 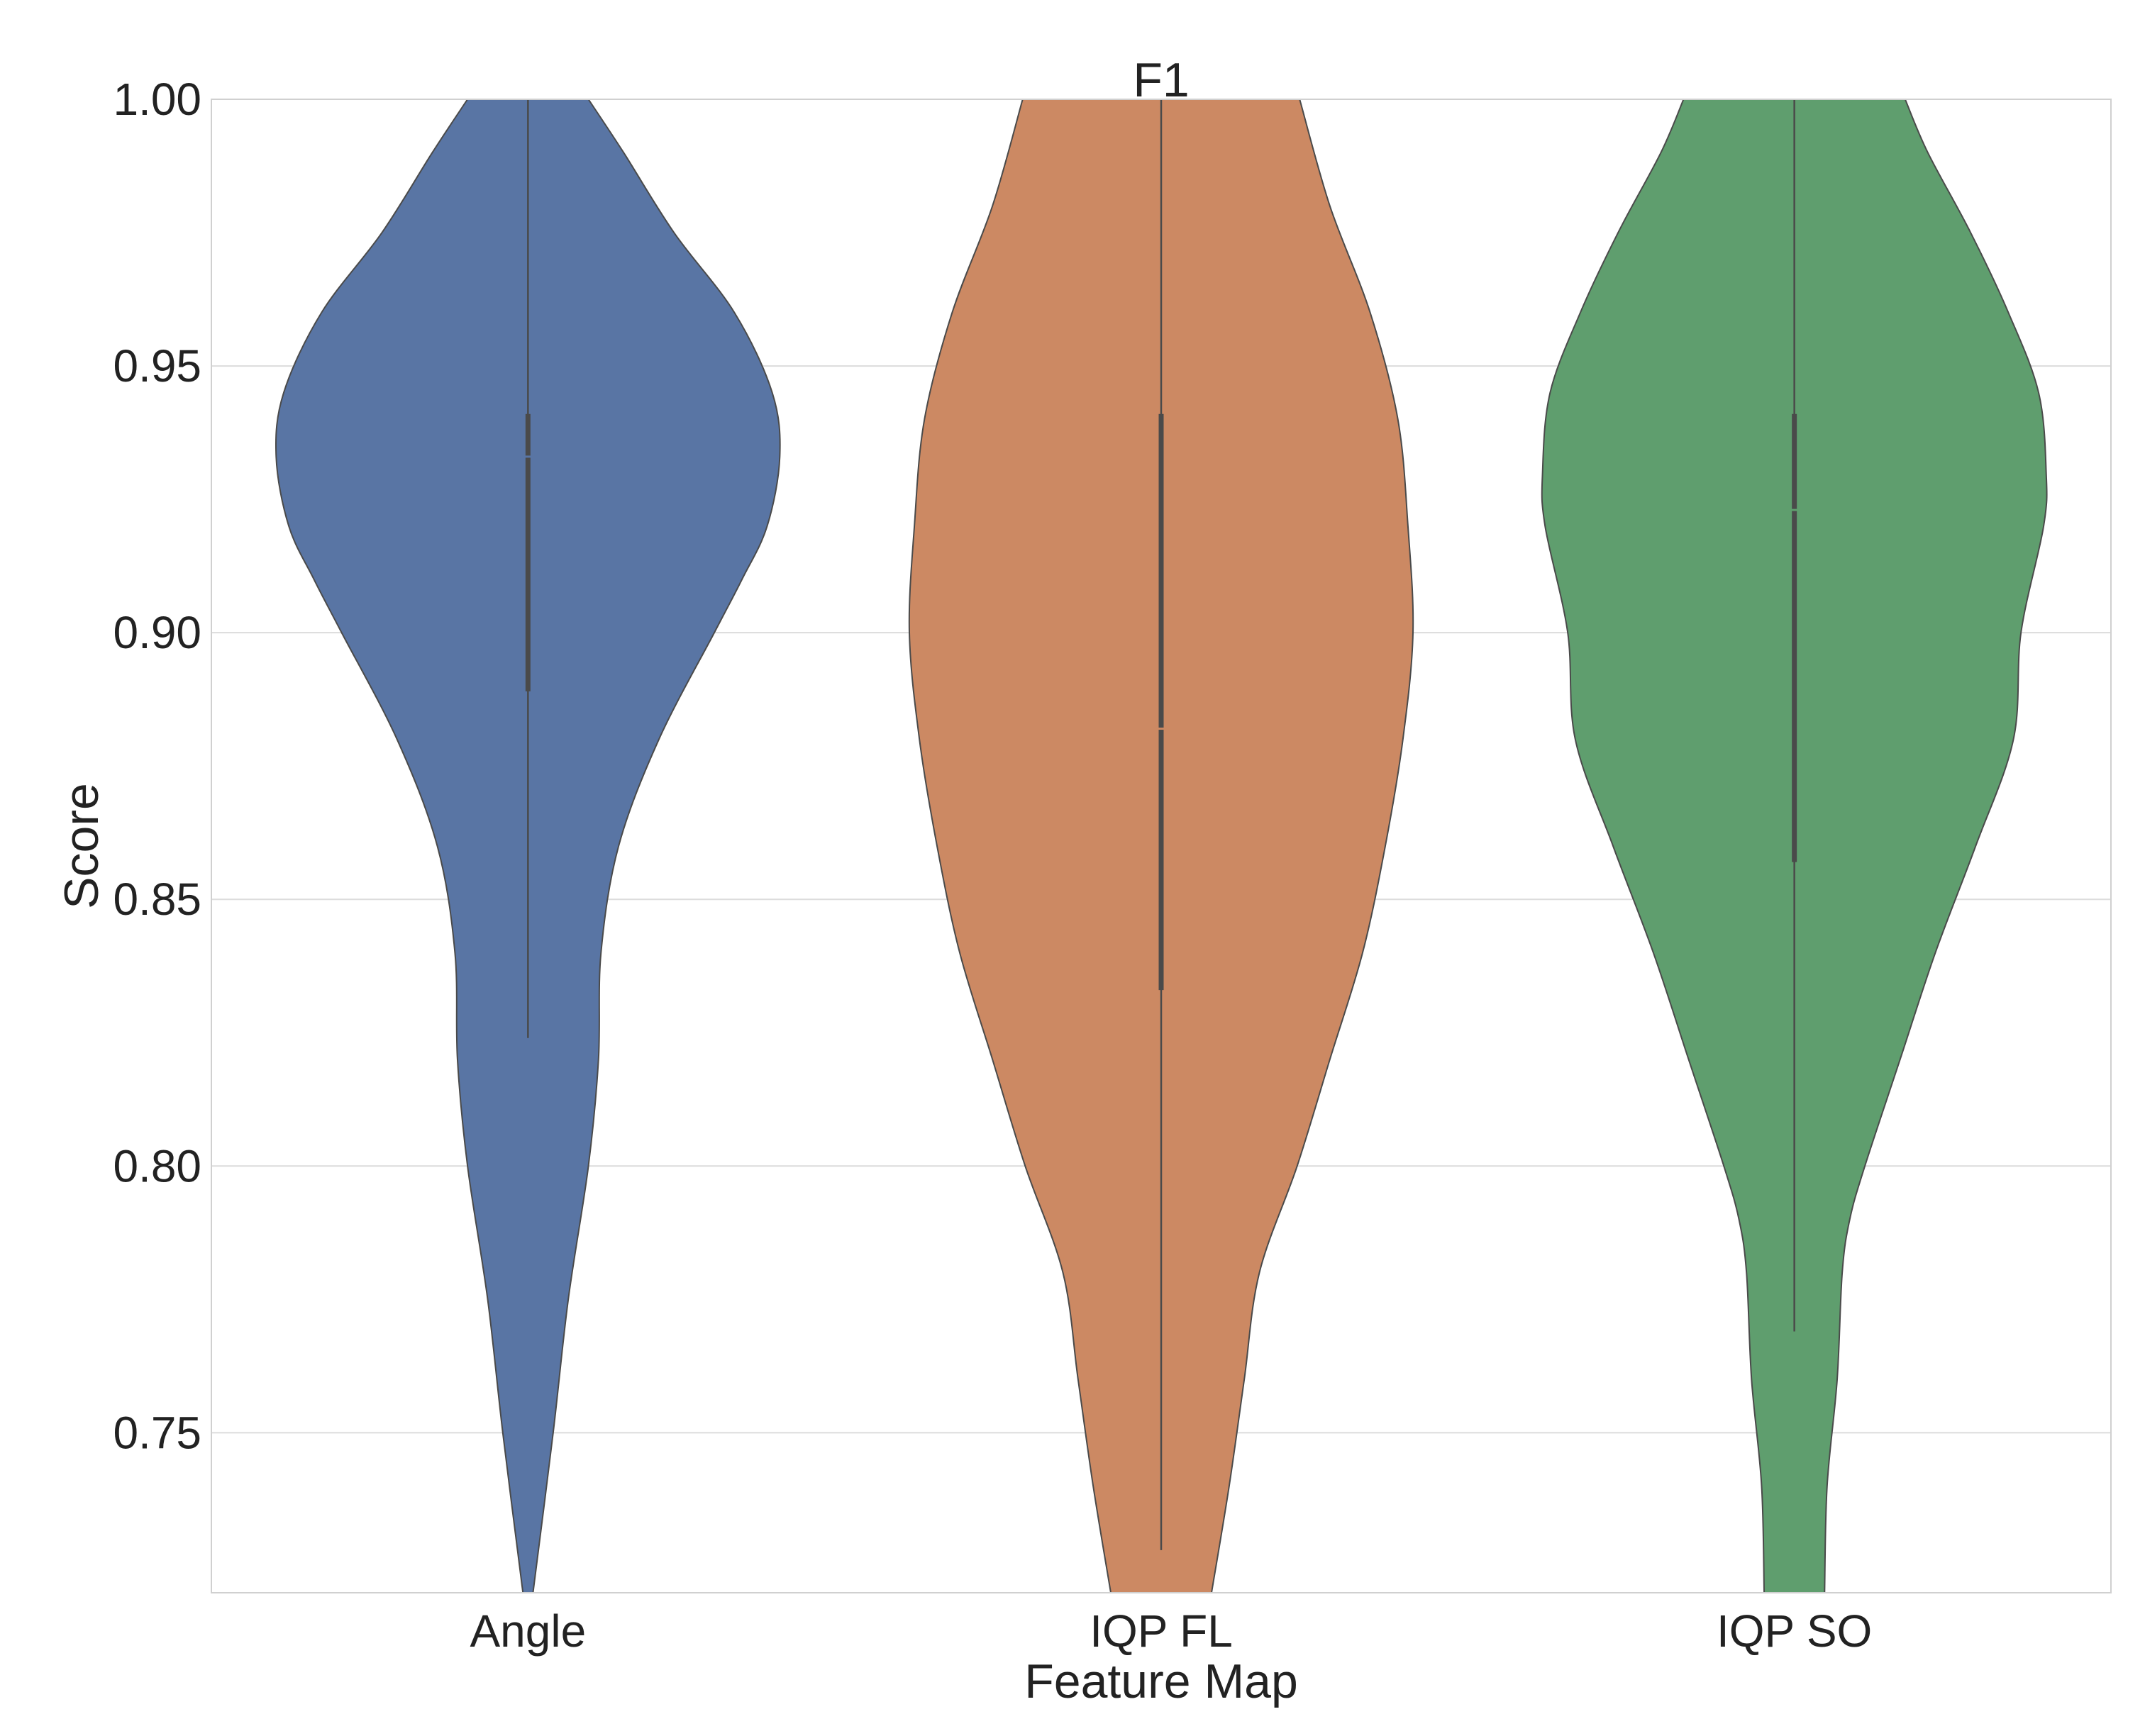 I want to click on x-tick-label: IQP FL, so click(x=1161, y=1631).